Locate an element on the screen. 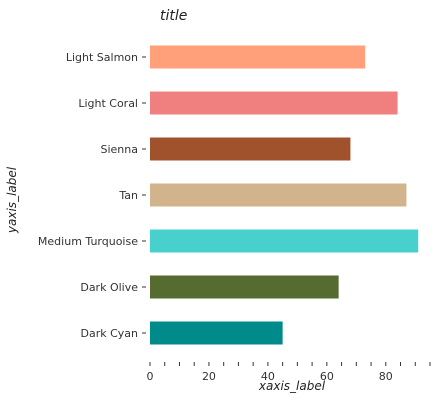 The width and height of the screenshot is (442, 400). bar-medium-turquoise is located at coordinates (284, 241).